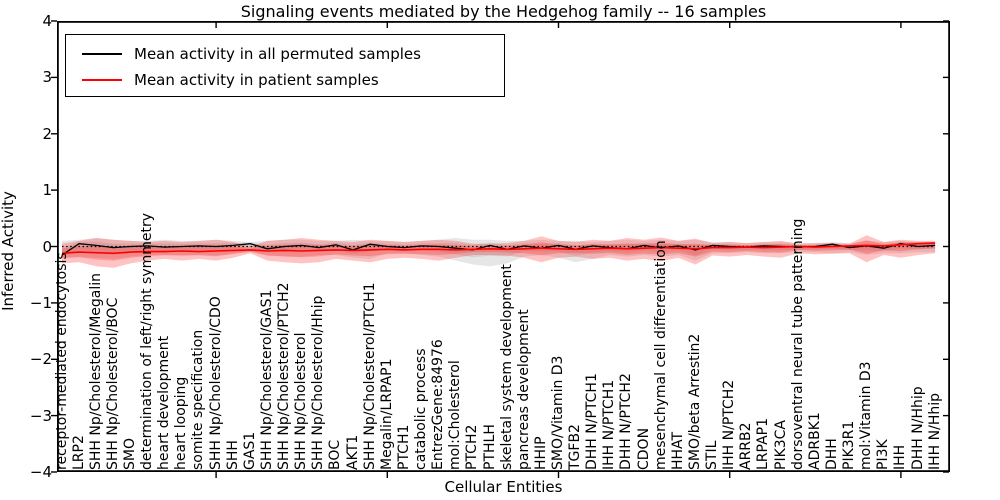 The width and height of the screenshot is (1000, 500). Describe the element at coordinates (917, 428) in the screenshot. I see `x-category-label: DHH N/Hhip` at that location.